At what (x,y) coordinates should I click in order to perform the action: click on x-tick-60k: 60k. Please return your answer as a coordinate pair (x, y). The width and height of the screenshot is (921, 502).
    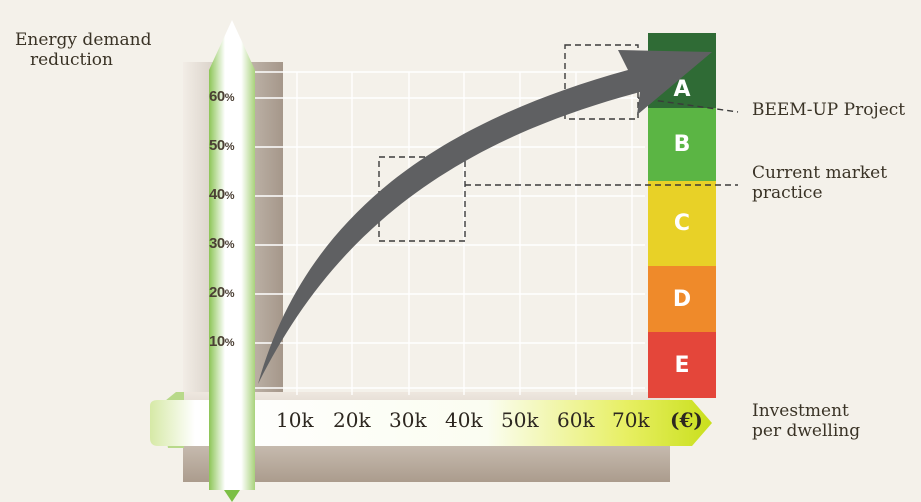
    Looking at the image, I should click on (576, 420).